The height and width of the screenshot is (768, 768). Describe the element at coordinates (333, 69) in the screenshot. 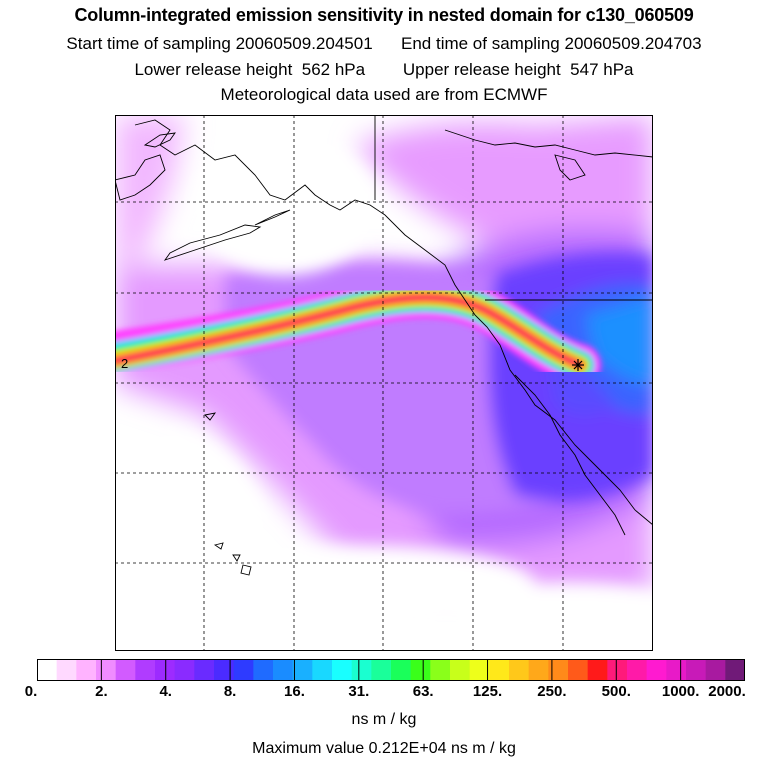

I see `lower-height-value: 562 hPa` at that location.